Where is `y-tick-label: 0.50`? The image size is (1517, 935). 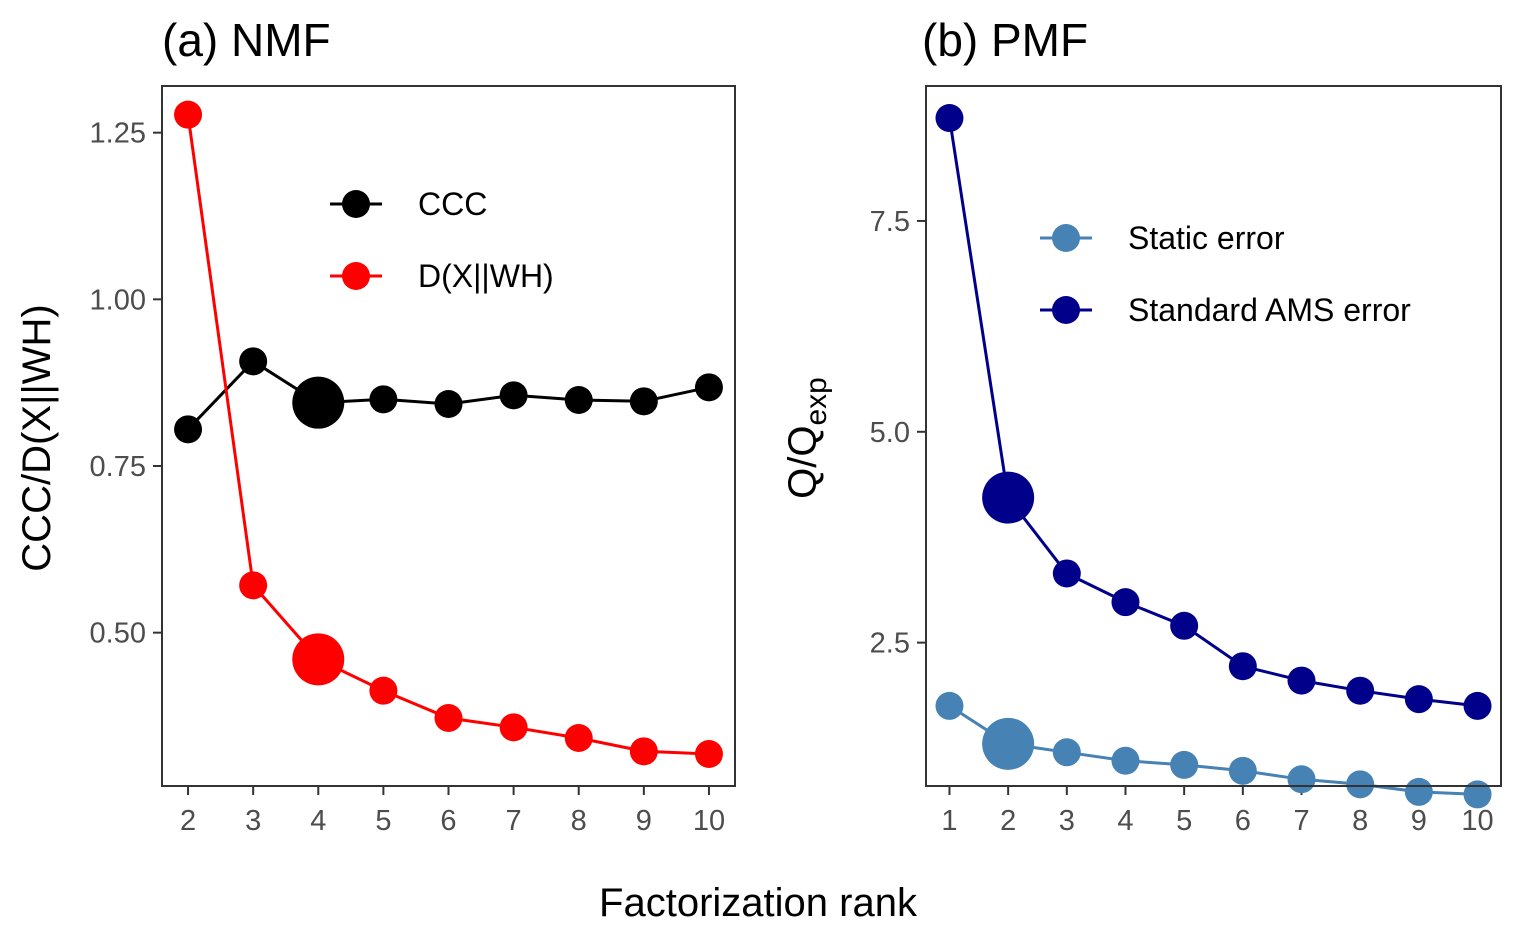
y-tick-label: 0.50 is located at coordinates (118, 634).